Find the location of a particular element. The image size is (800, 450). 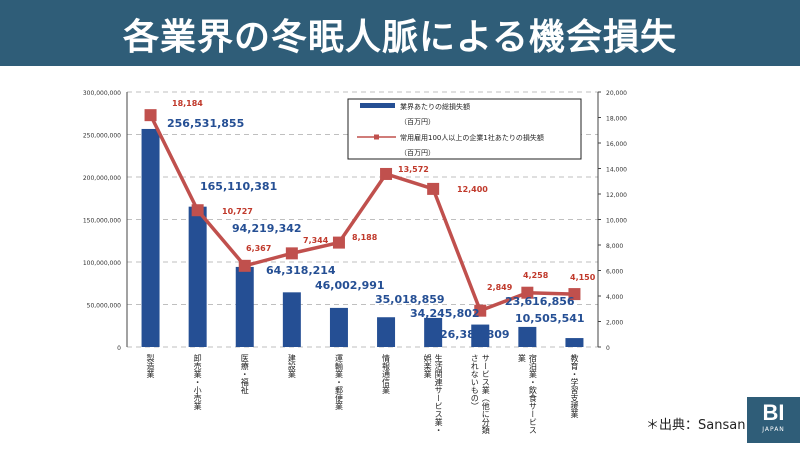

legend-line-unit: （百万円） is located at coordinates (417, 153).